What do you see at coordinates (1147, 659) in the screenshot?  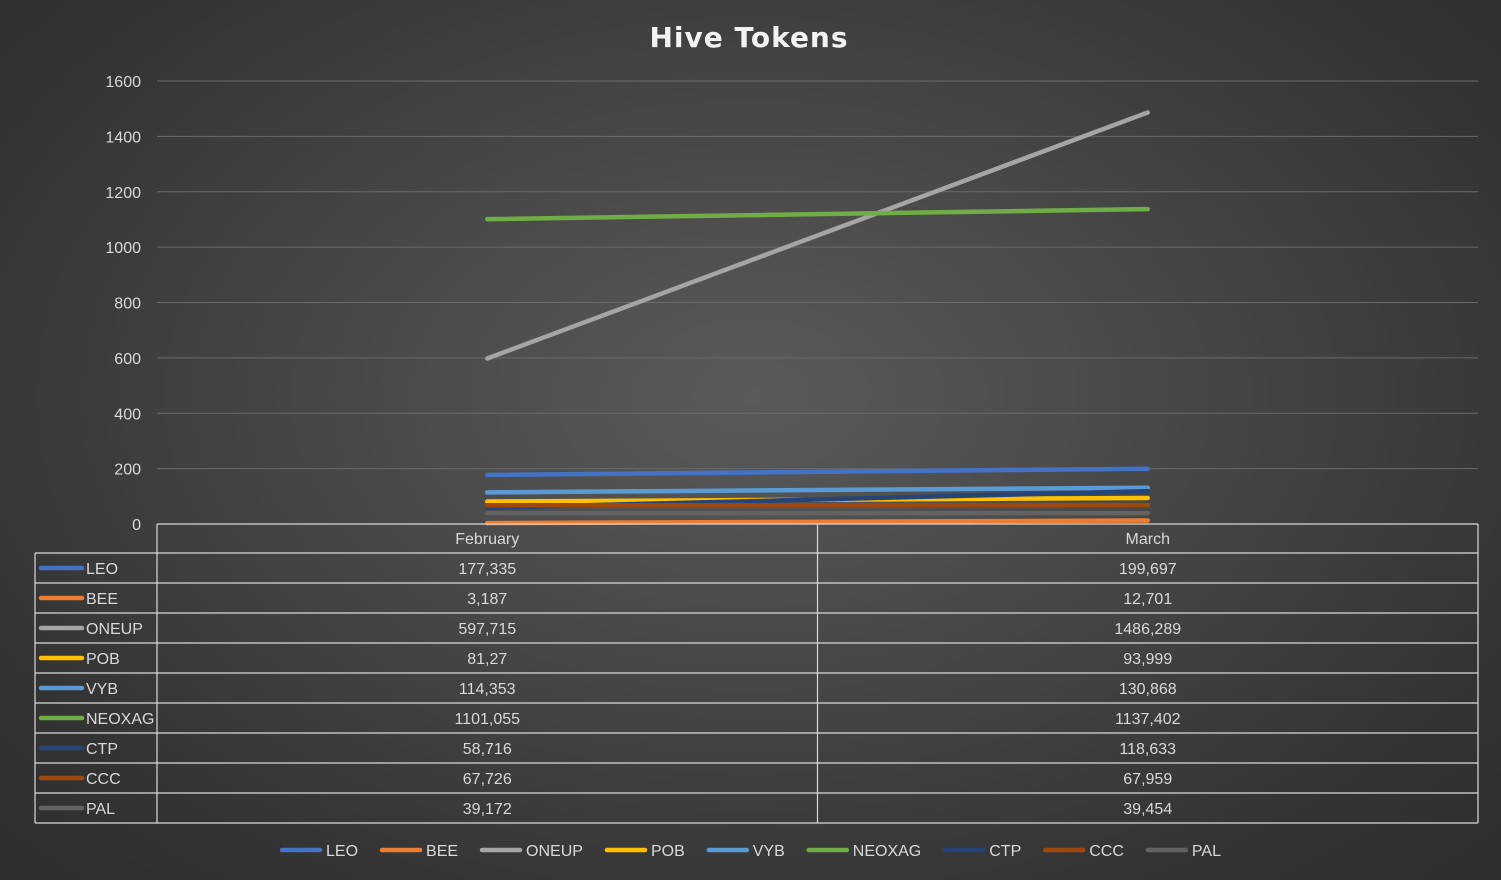 I see `data-label: 93,999` at bounding box center [1147, 659].